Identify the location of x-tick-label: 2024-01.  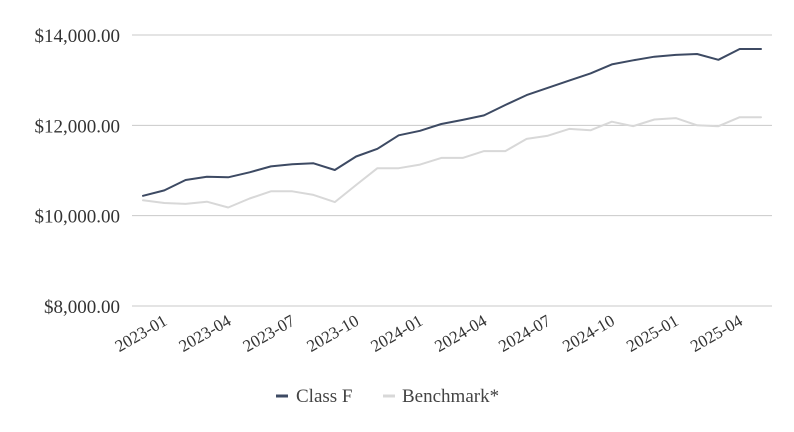
(396, 333).